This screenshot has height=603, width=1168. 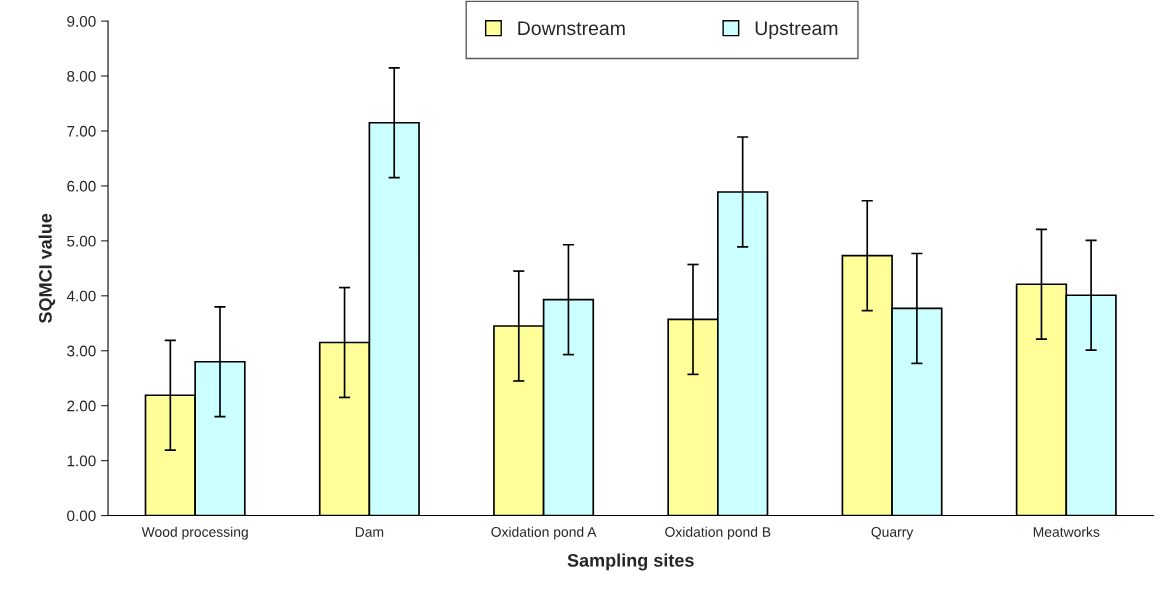 What do you see at coordinates (571, 28) in the screenshot?
I see `legend-label: Downstream` at bounding box center [571, 28].